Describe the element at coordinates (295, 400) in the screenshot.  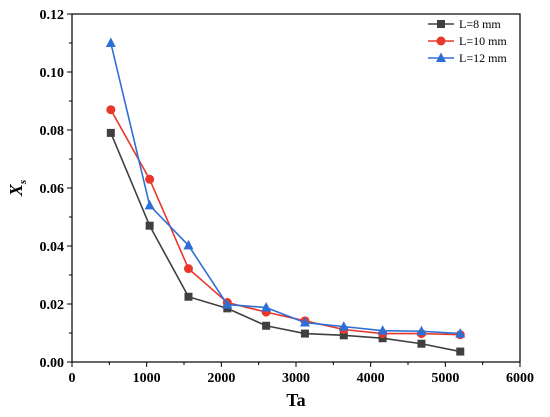
I see `x-axis-title: Ta` at that location.